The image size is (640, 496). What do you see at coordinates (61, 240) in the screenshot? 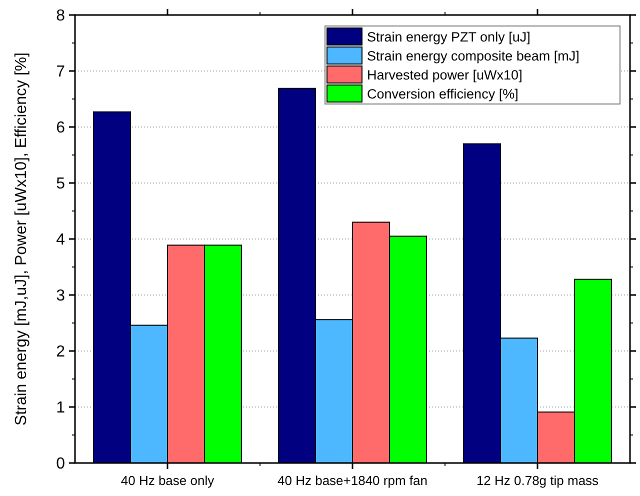
I see `y-tick-label: 4` at bounding box center [61, 240].